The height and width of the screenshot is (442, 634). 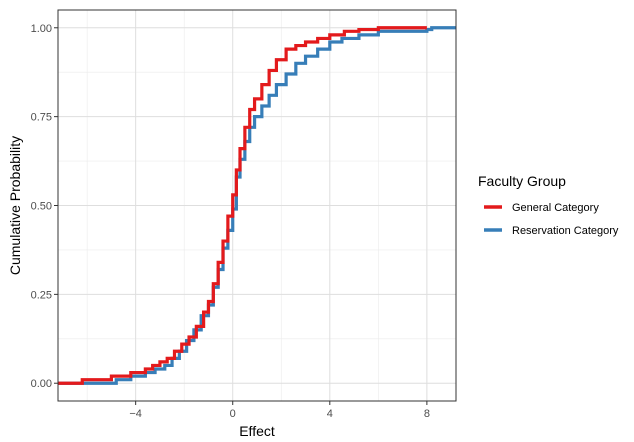 I want to click on y-tick-label: 0.50, so click(x=41, y=207).